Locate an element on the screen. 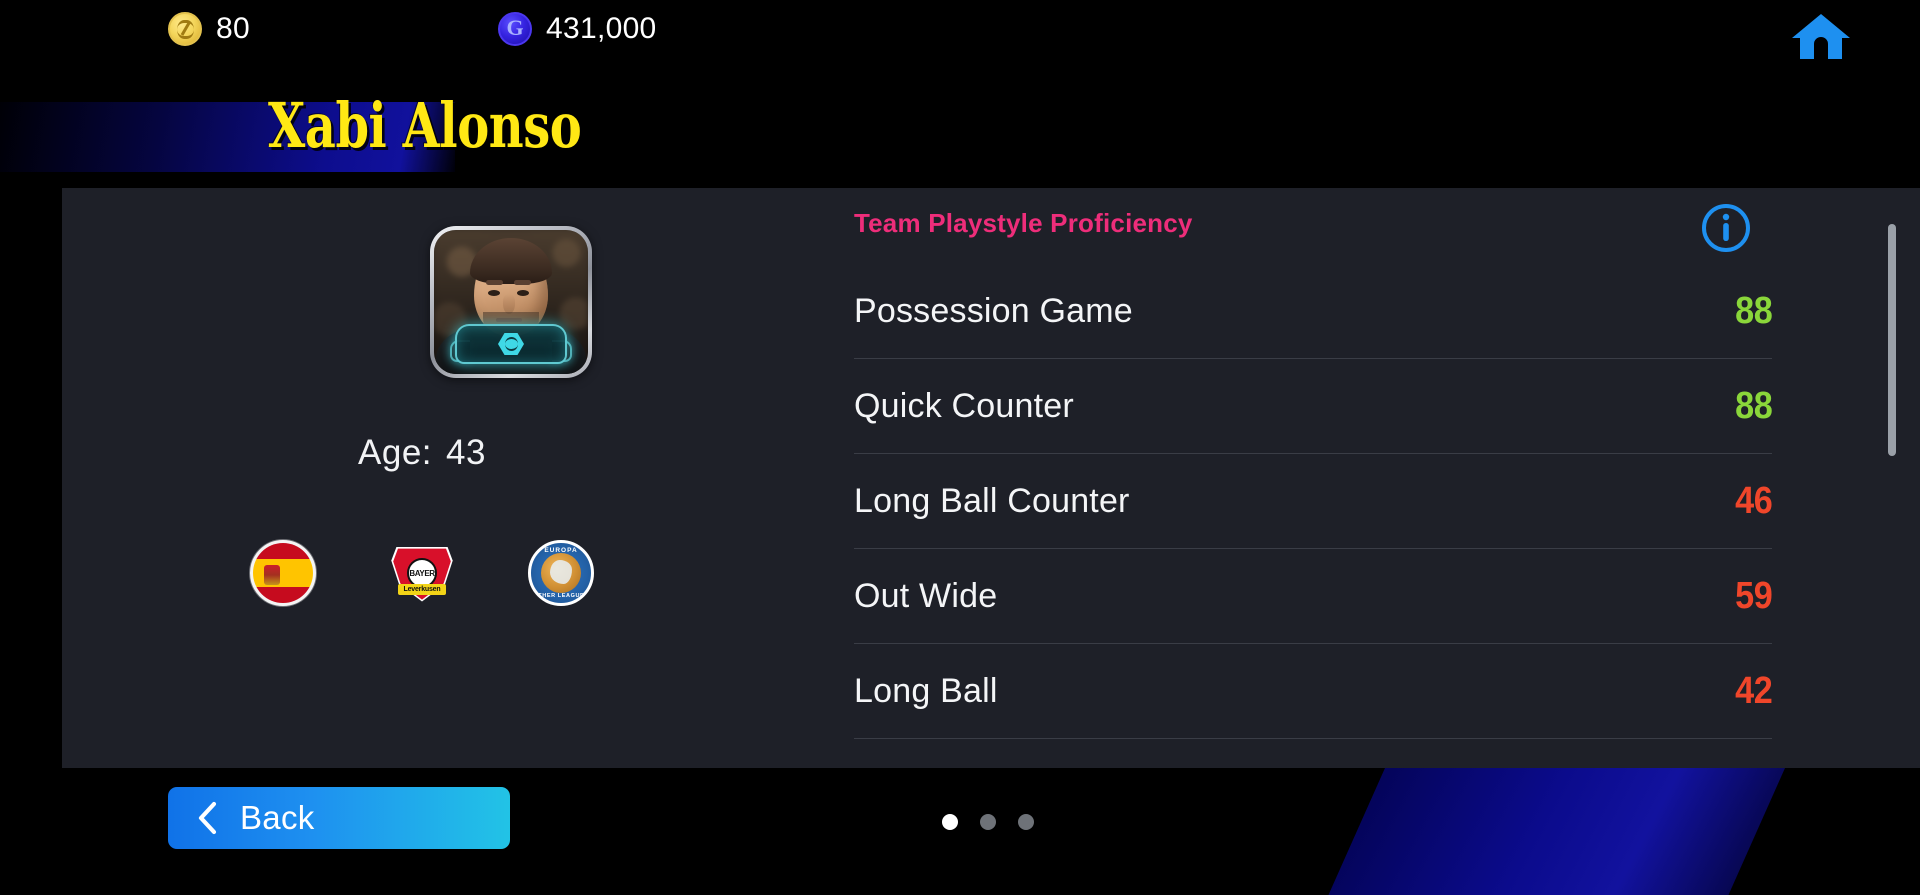 The image size is (1920, 895). gp-value: 431,000 is located at coordinates (601, 28).